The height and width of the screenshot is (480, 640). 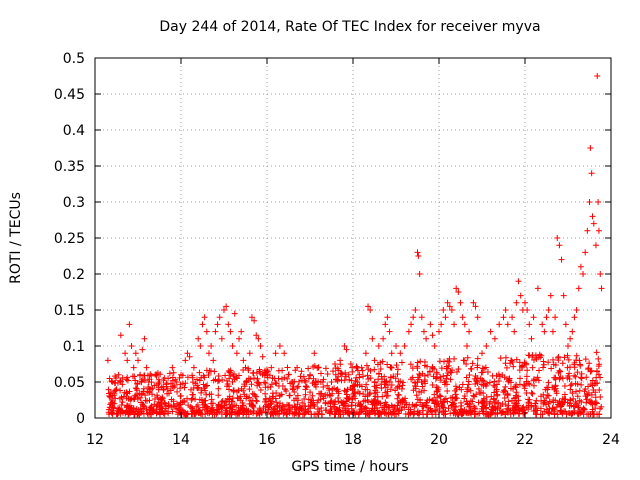 What do you see at coordinates (69, 167) in the screenshot?
I see `y-tick-label: 0.35` at bounding box center [69, 167].